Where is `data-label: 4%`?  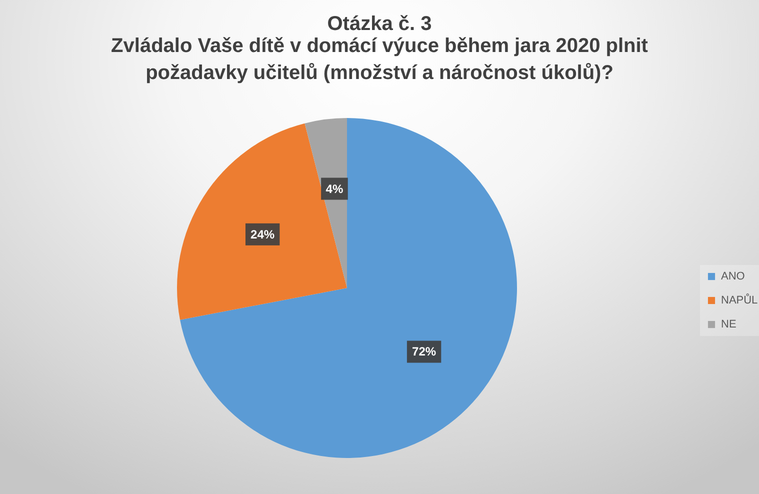 data-label: 4% is located at coordinates (335, 189).